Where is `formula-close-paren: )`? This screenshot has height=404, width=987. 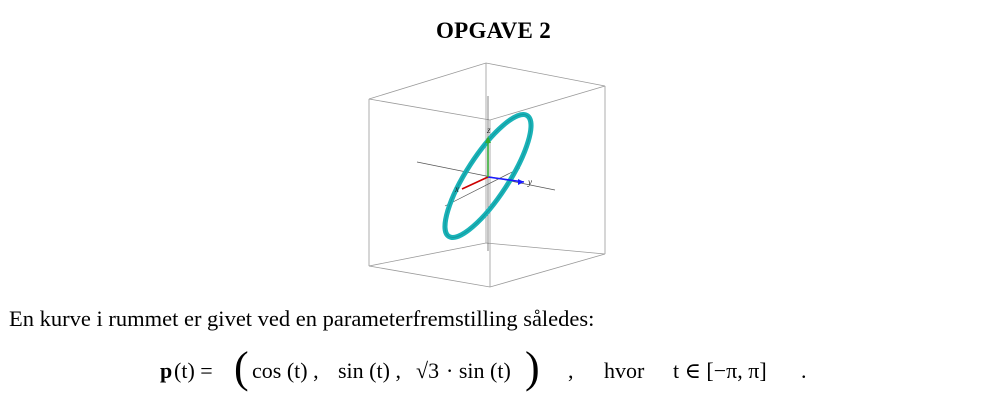 formula-close-paren: ) is located at coordinates (532, 367).